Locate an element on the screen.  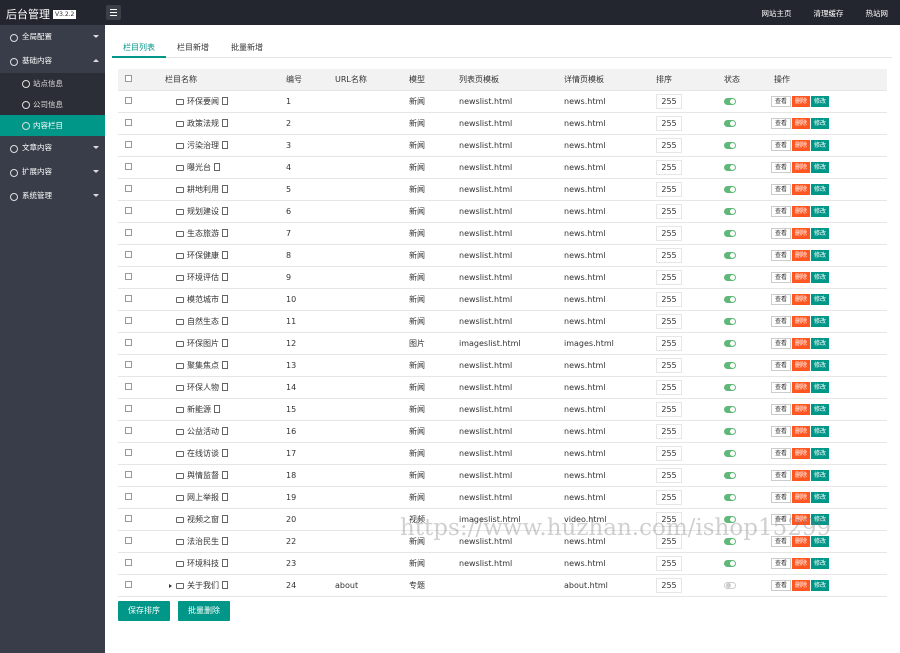
tab: 栏目列表 is located at coordinates (139, 48).